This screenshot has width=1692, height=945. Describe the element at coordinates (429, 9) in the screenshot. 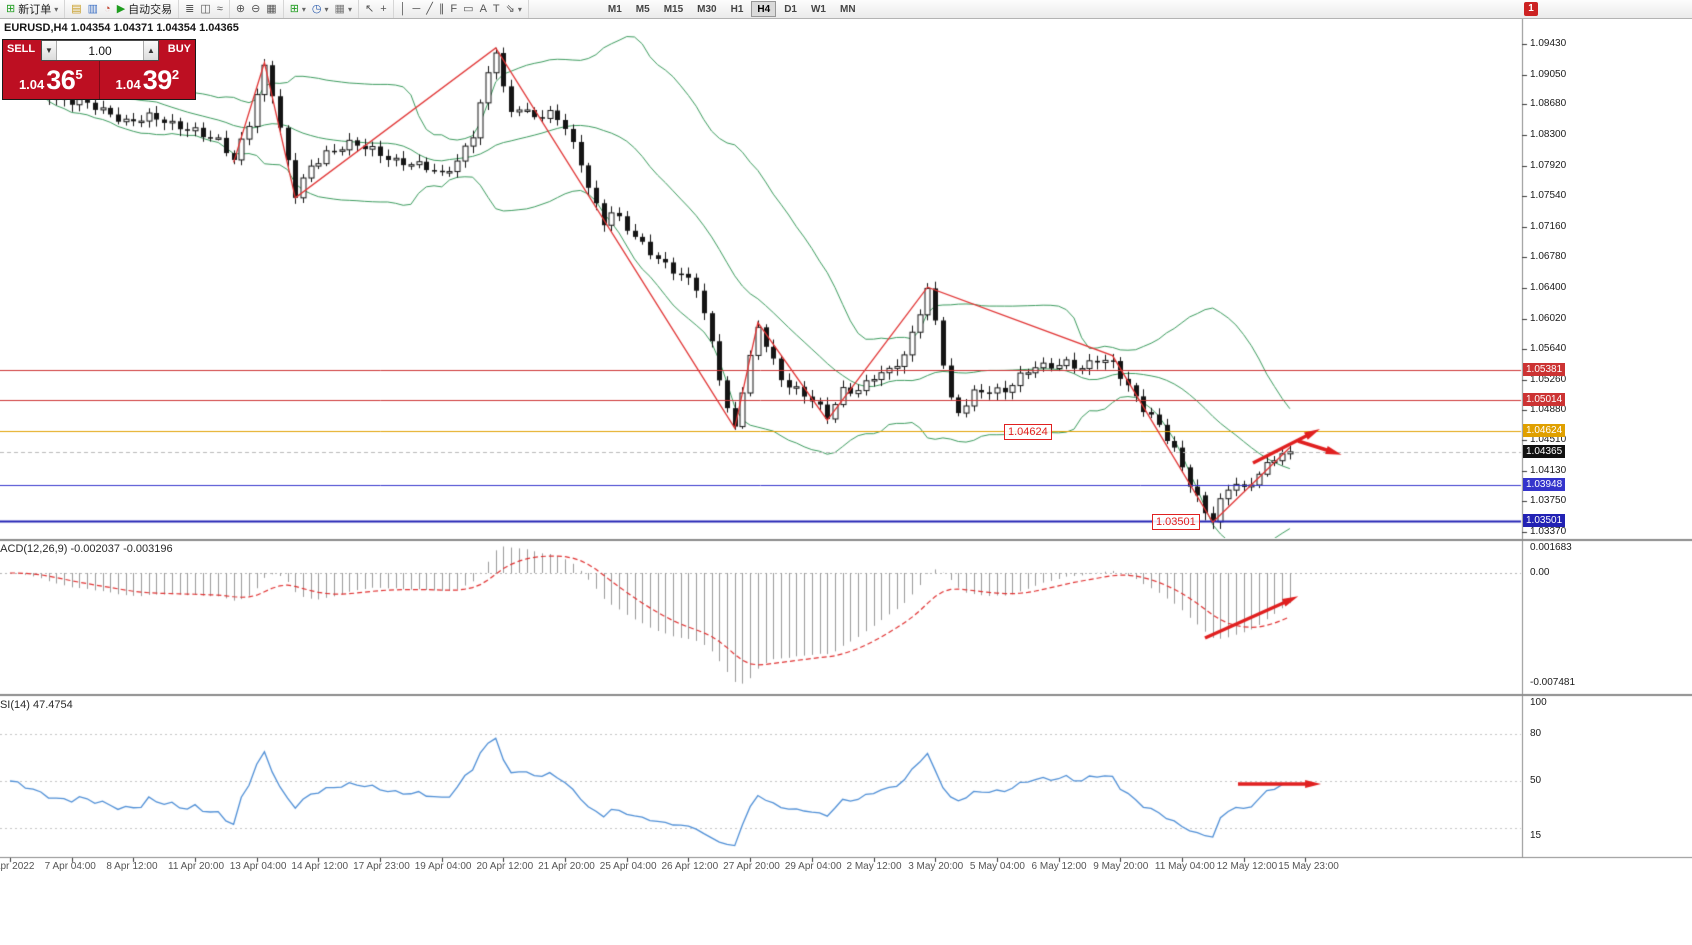

I see `trendline-button: ╱` at that location.